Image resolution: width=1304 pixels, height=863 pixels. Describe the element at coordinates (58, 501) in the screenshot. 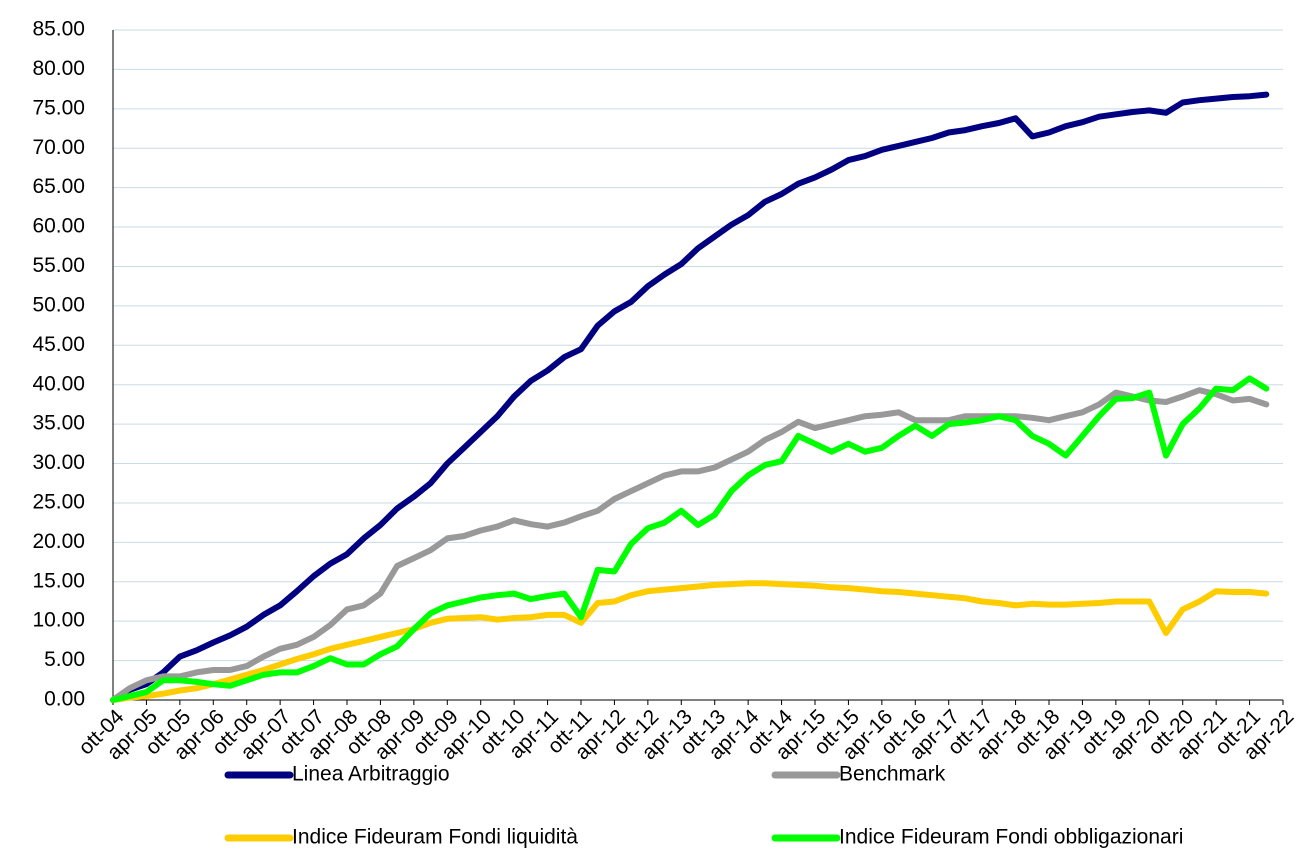

I see `y-tick-label: 25.00` at that location.